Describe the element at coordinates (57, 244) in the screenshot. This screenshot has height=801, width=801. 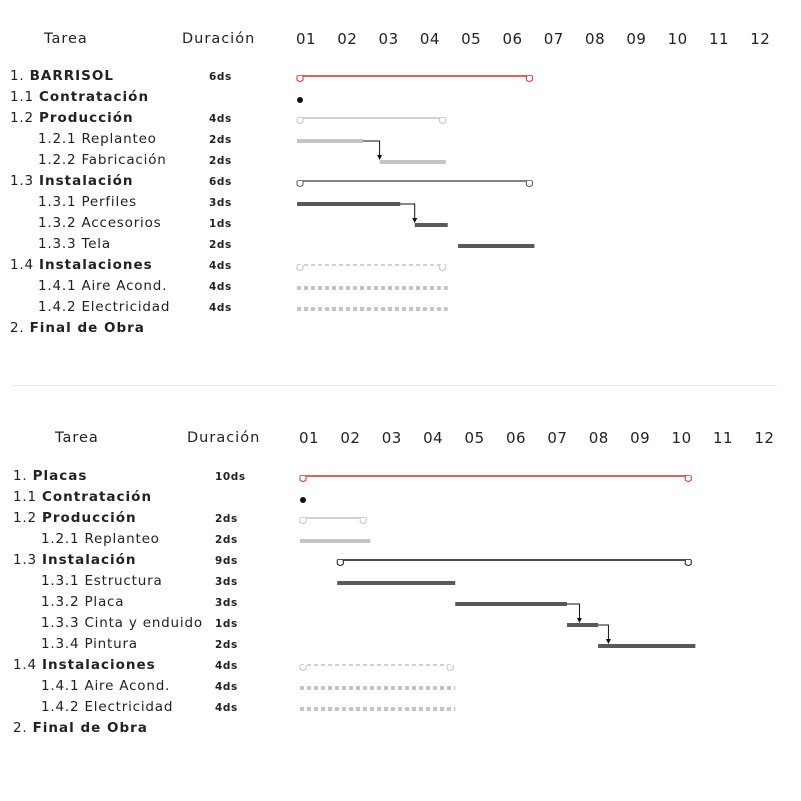
I see `task-number: 1.3.3` at that location.